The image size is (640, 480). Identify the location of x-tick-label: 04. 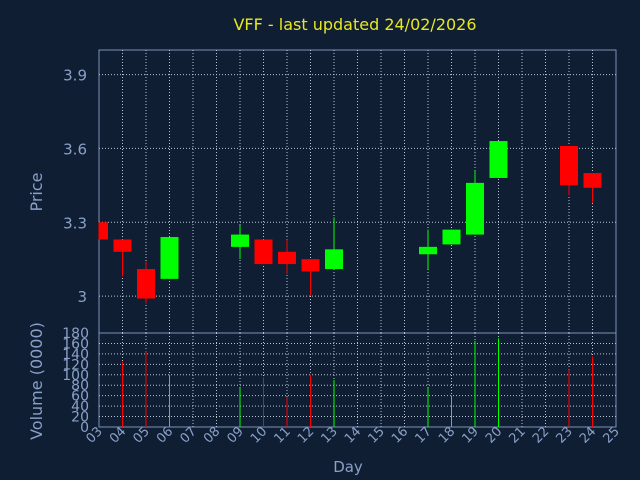
(118, 435).